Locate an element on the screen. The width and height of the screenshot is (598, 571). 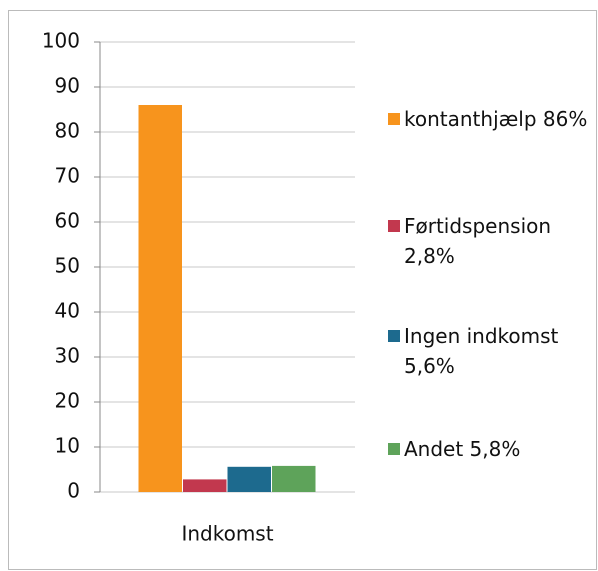
y-tick-label: 10 is located at coordinates (67, 446).